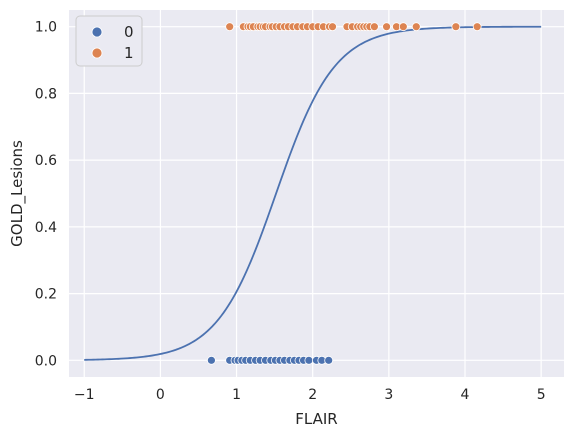 The width and height of the screenshot is (575, 438). I want to click on y-axis-label: GOLD_Lesions, so click(17, 193).